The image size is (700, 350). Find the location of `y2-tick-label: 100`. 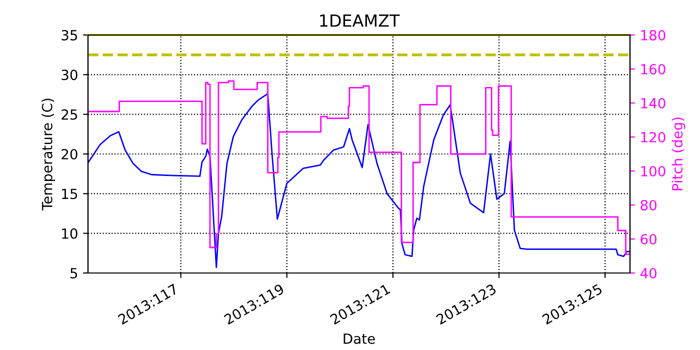

y2-tick-label: 100 is located at coordinates (653, 171).